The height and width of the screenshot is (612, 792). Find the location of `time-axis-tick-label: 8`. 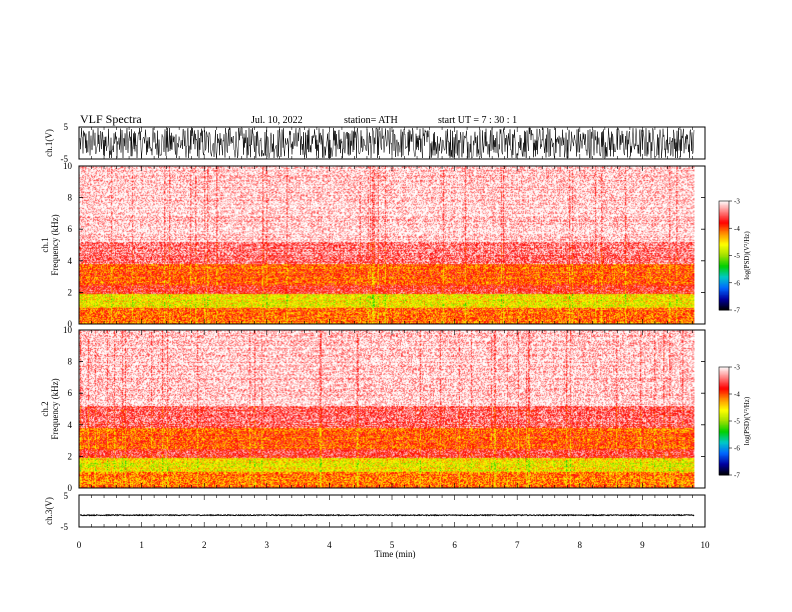

time-axis-tick-label: 8 is located at coordinates (580, 545).